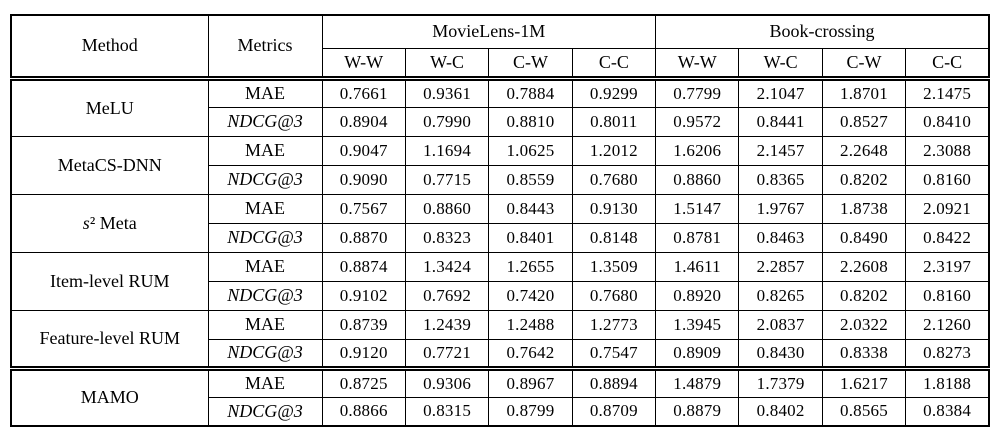 Image resolution: width=999 pixels, height=440 pixels. I want to click on value-cell: 2.0322, so click(864, 324).